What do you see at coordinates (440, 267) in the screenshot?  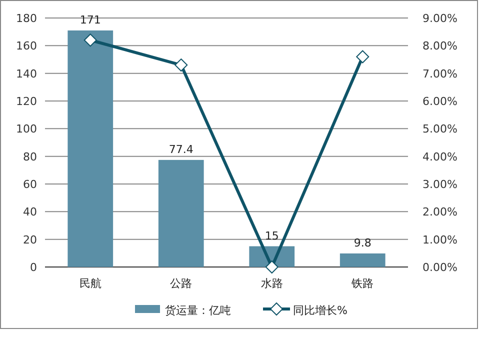 I see `y2-tick-label: 0.00%` at bounding box center [440, 267].